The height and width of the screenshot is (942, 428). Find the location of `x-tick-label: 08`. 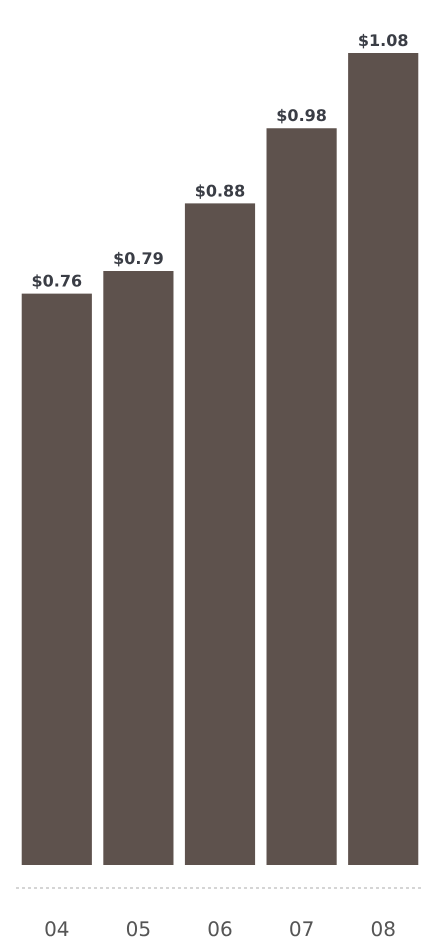

x-tick-label: 08 is located at coordinates (383, 929).